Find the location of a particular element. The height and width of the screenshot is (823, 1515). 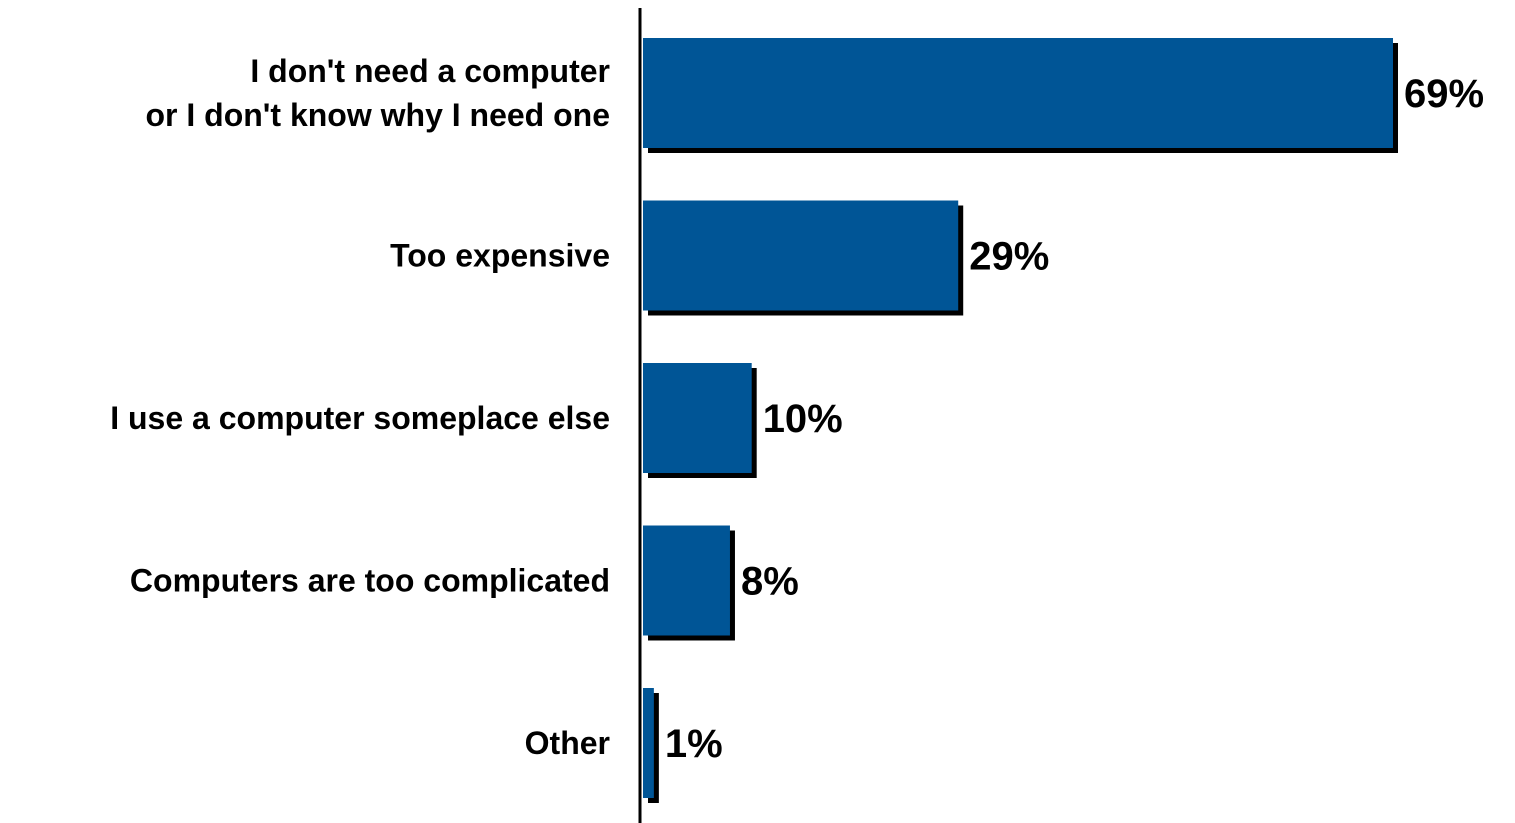

category-label-line: Computers are too complicated is located at coordinates (370, 581).